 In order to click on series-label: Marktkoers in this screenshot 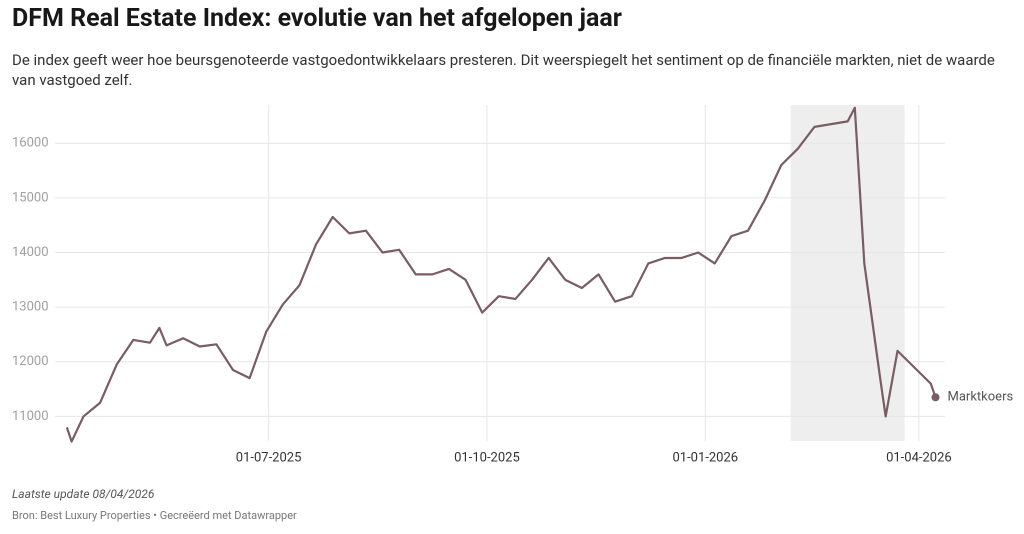, I will do `click(981, 397)`.